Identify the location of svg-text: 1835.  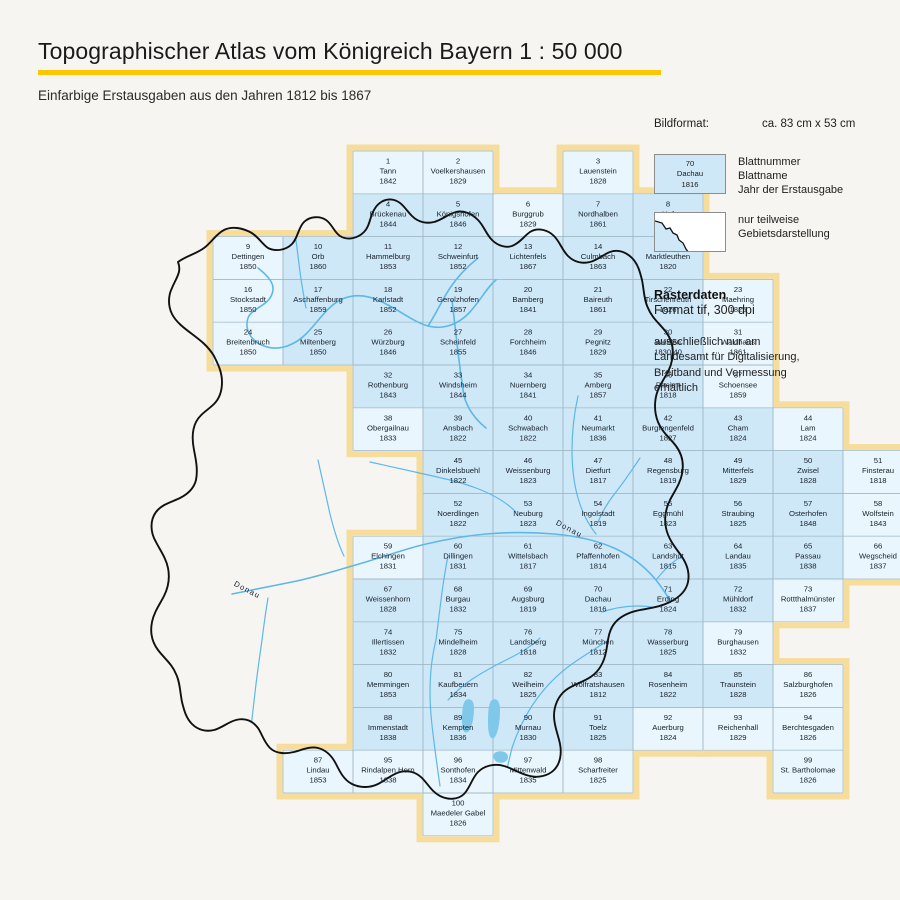
(737, 566).